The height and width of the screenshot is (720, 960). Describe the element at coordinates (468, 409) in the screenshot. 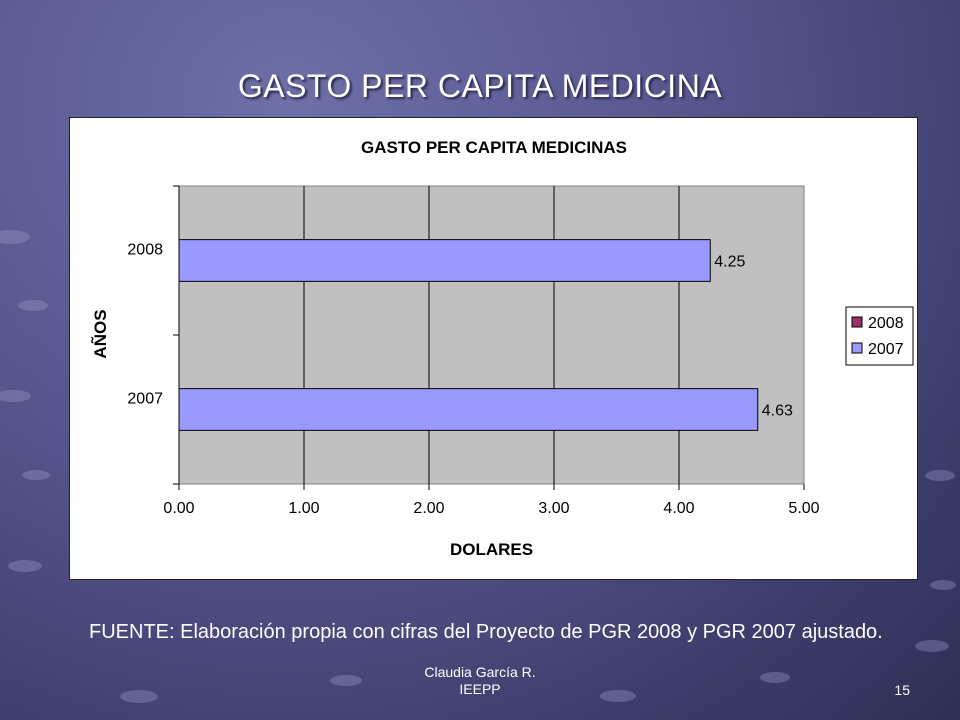

I see `bar-2007` at that location.